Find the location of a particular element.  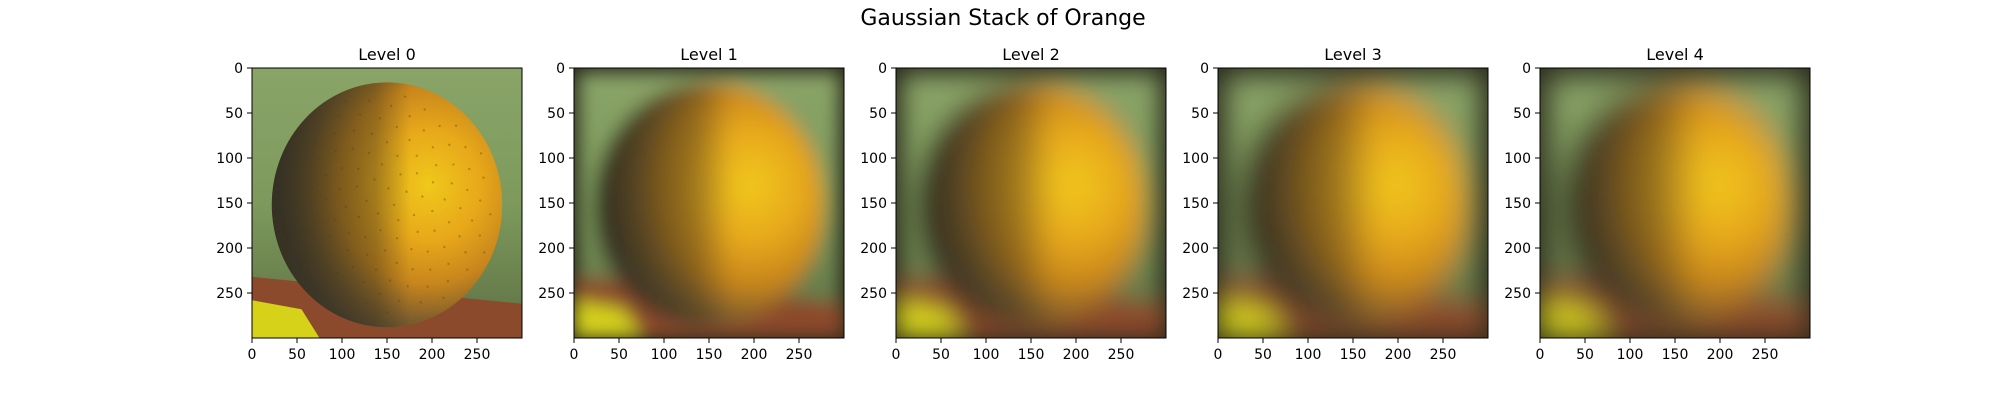

panel-title: Level 1 is located at coordinates (709, 54).